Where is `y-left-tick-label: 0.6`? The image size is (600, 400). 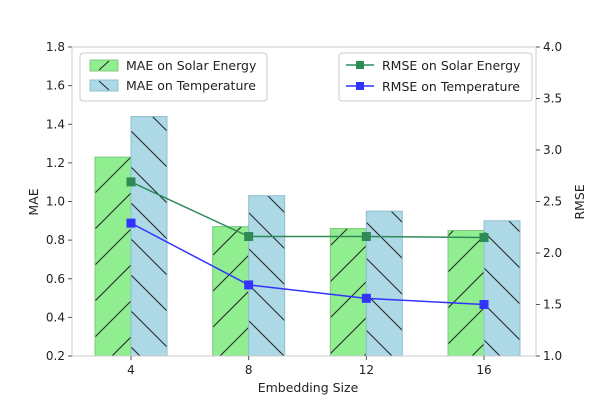 y-left-tick-label: 0.6 is located at coordinates (55, 279).